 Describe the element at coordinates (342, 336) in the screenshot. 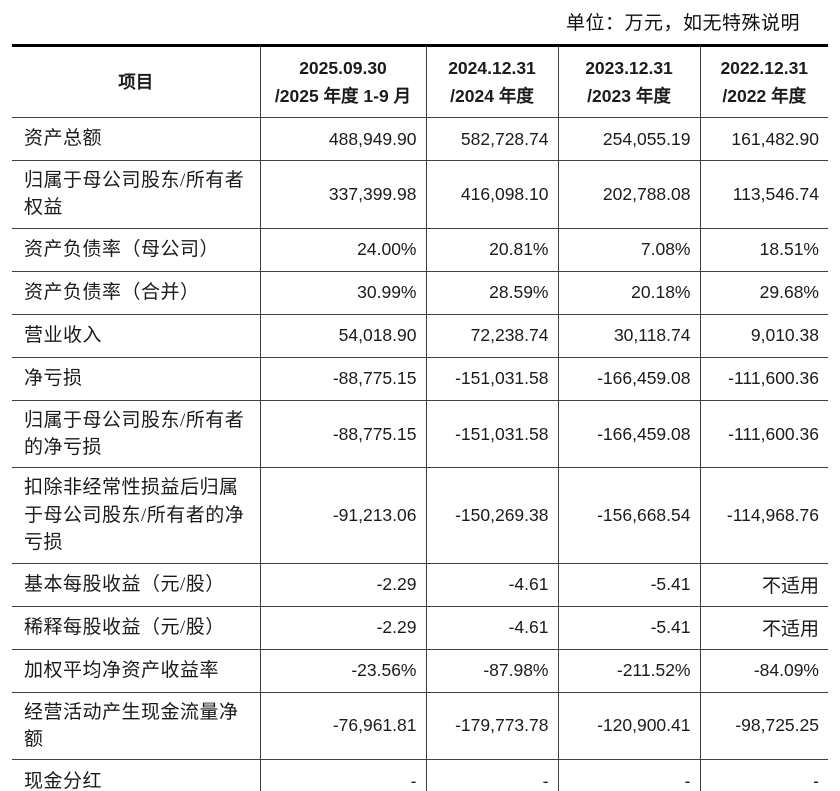

I see `cell-value: 54,018.90` at that location.